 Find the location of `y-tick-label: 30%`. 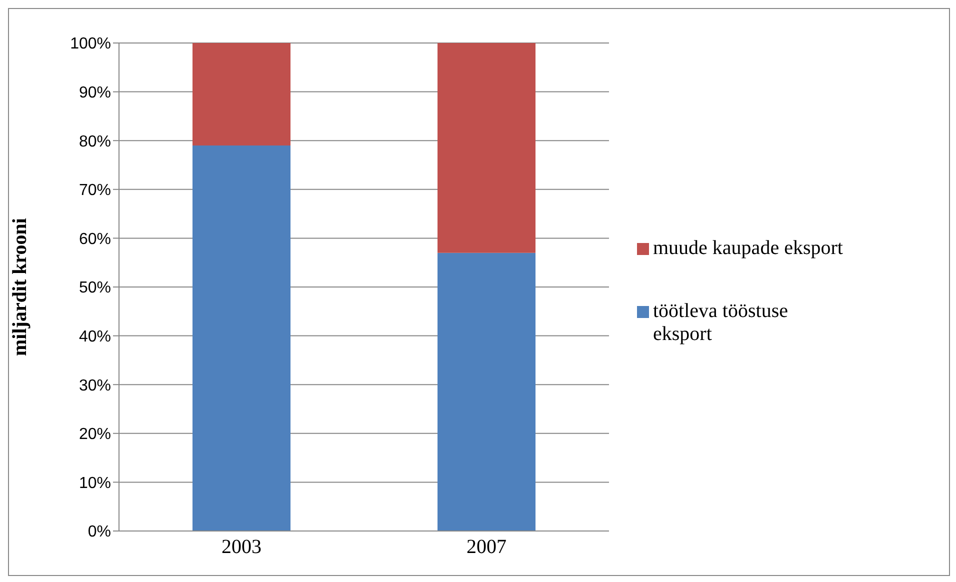

y-tick-label: 30% is located at coordinates (94, 385).